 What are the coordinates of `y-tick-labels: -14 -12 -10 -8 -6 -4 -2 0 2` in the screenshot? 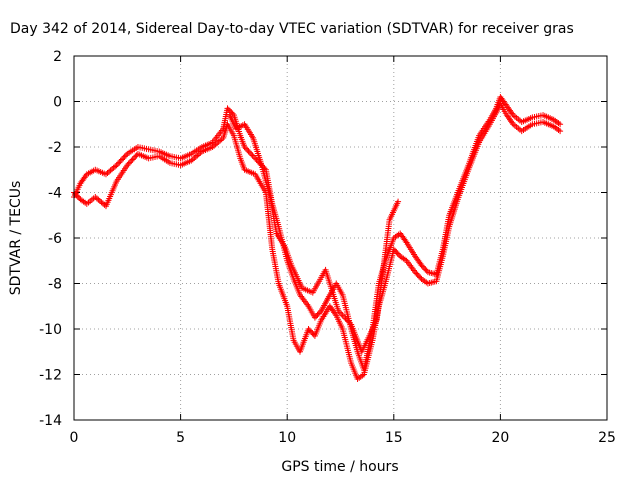 It's located at (50, 239).